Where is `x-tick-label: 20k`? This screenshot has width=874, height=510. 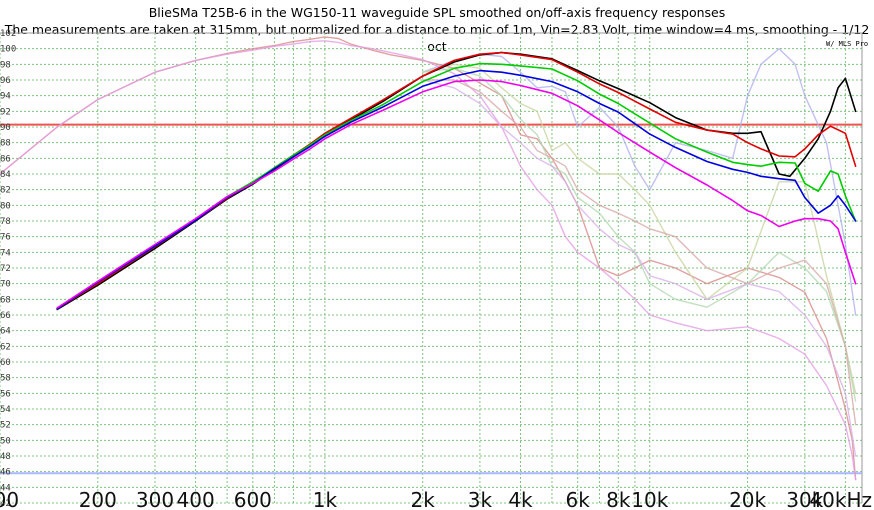
x-tick-label: 20k is located at coordinates (747, 499).